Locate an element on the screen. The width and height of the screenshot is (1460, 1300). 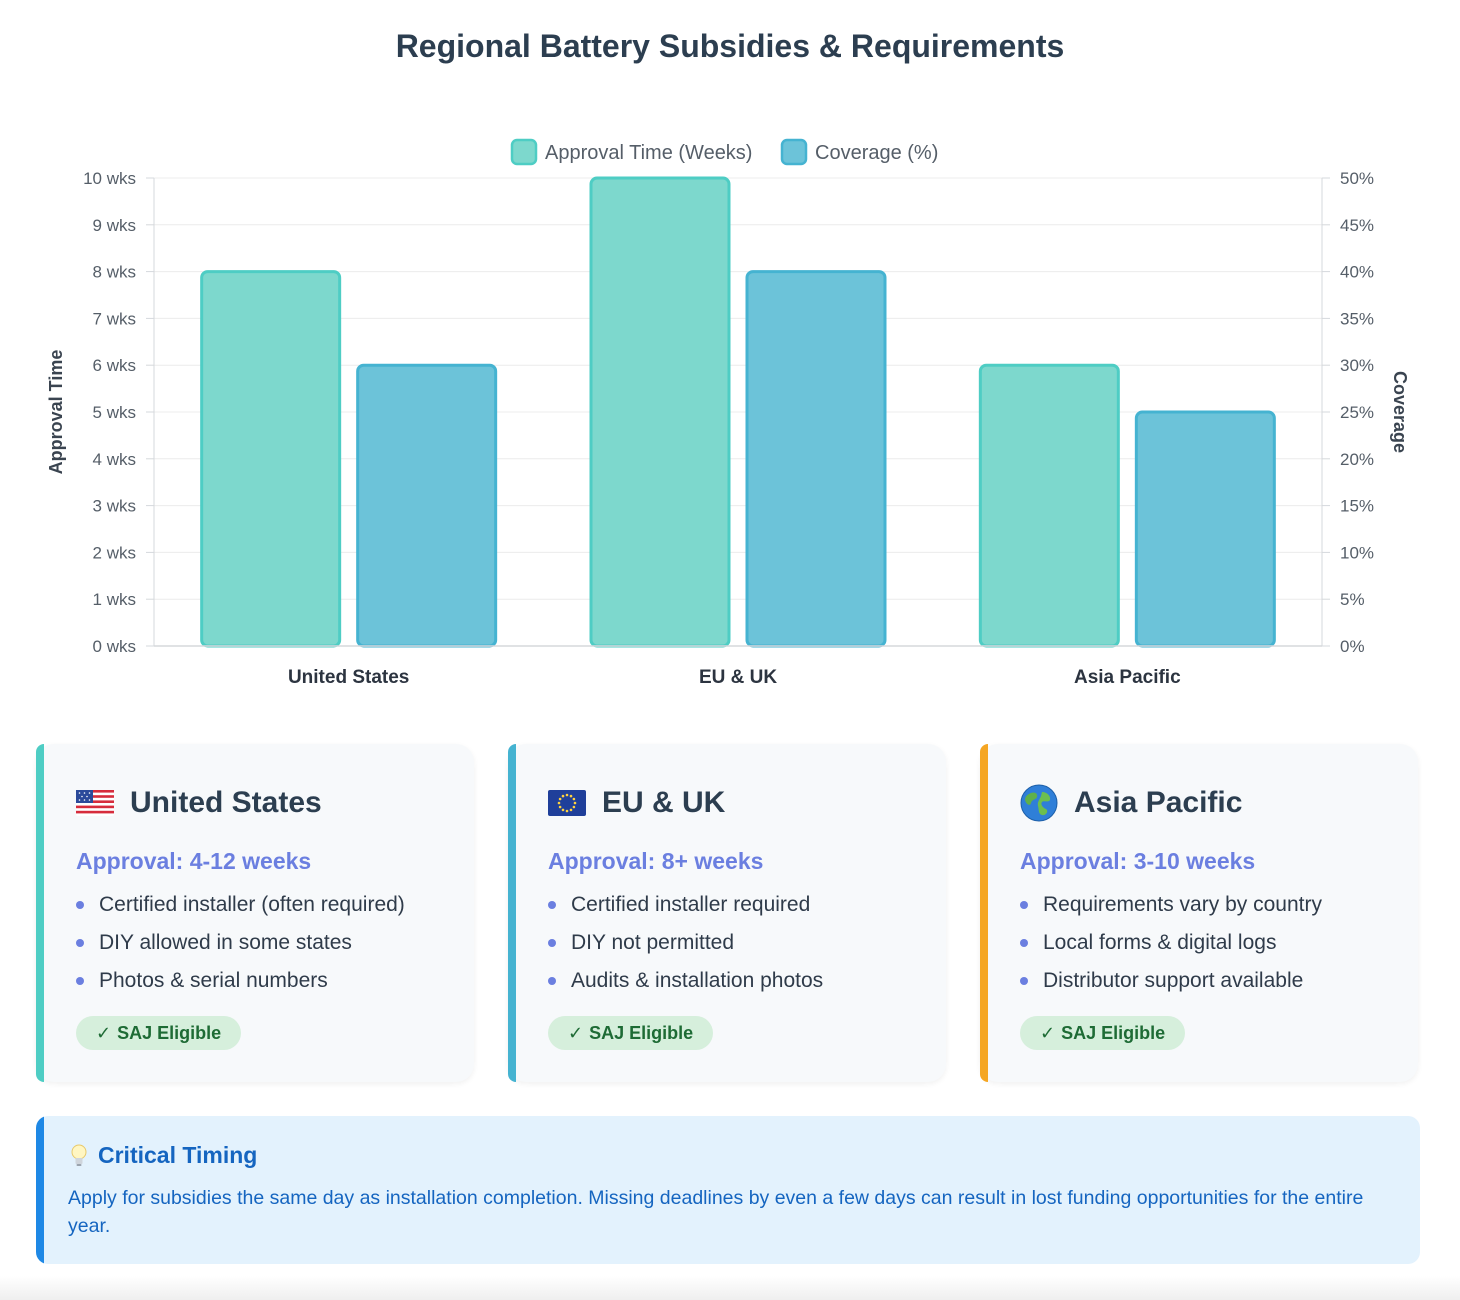
y2-axis-title: Coverage is located at coordinates (1400, 412).